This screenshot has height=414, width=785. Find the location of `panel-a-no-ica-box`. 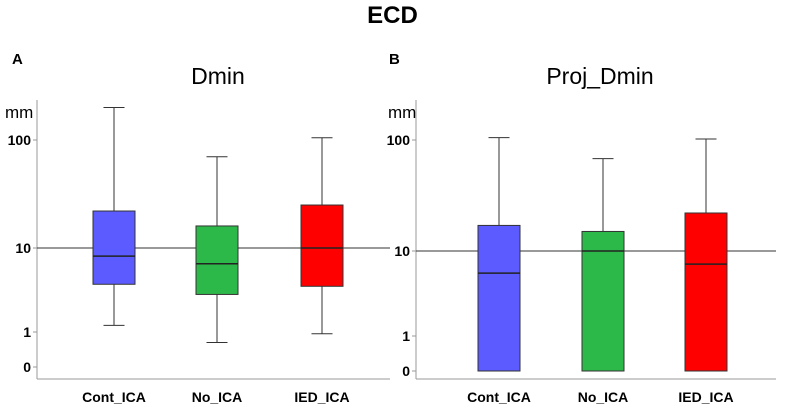

panel-a-no-ica-box is located at coordinates (217, 260).